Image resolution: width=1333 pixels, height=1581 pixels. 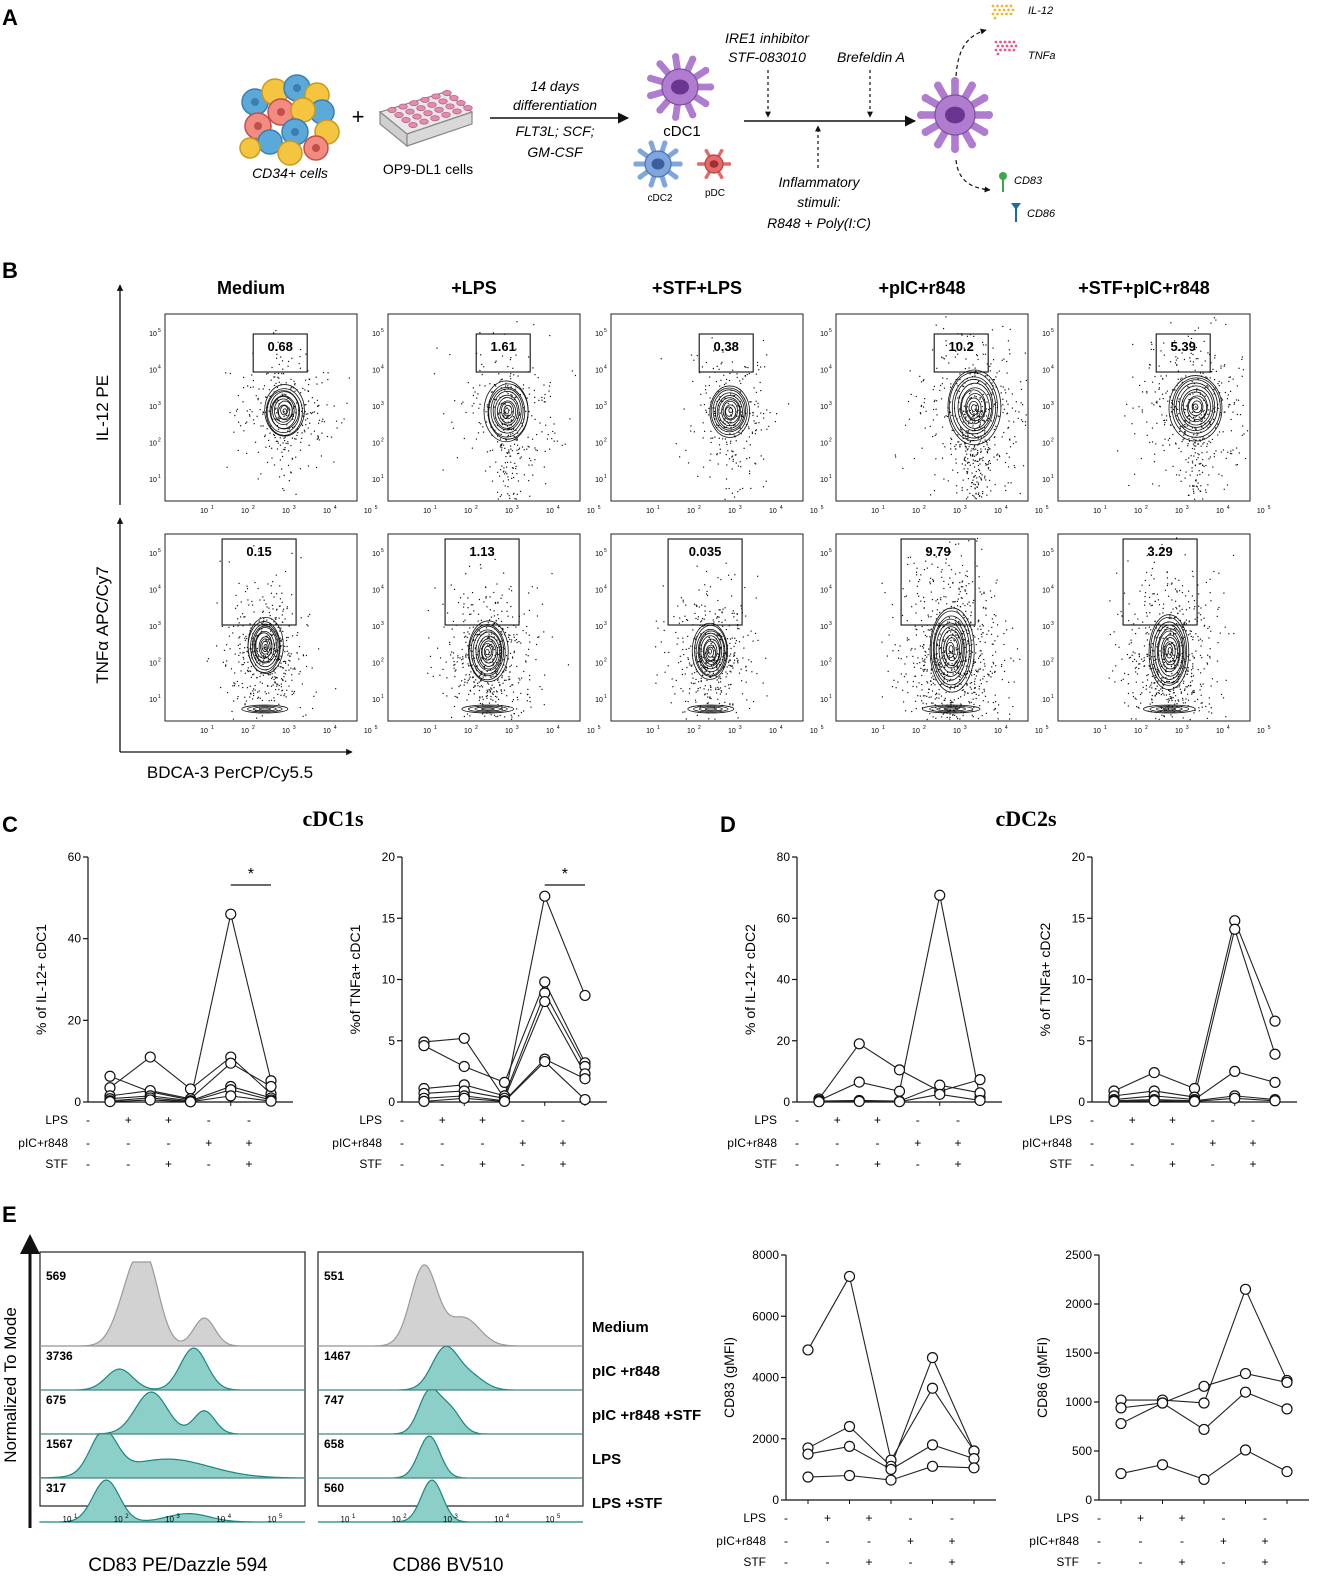 What do you see at coordinates (56, 1400) in the screenshot?
I see `gmfi-value: 675` at bounding box center [56, 1400].